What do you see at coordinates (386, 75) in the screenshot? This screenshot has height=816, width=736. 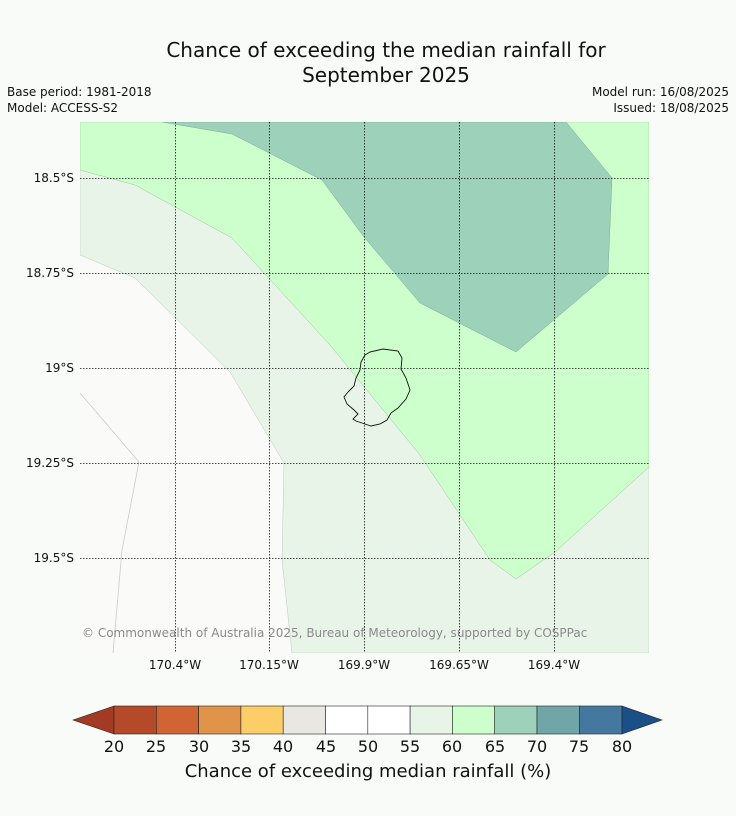 I see `title-line-2: September 2025` at bounding box center [386, 75].